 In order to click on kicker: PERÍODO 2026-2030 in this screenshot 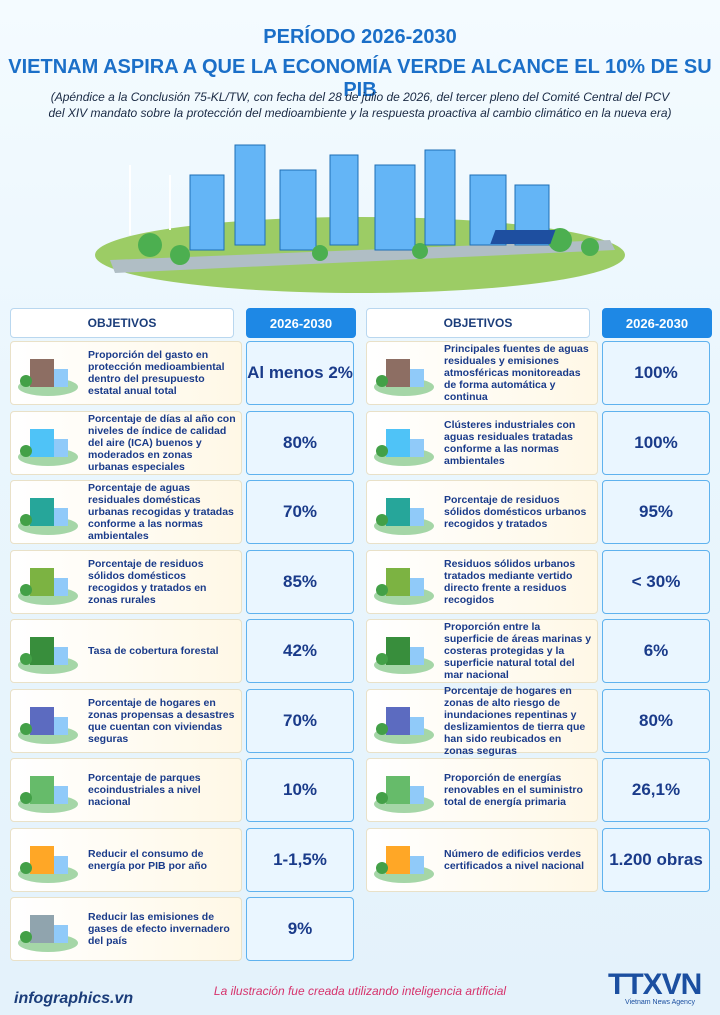, I will do `click(360, 37)`.